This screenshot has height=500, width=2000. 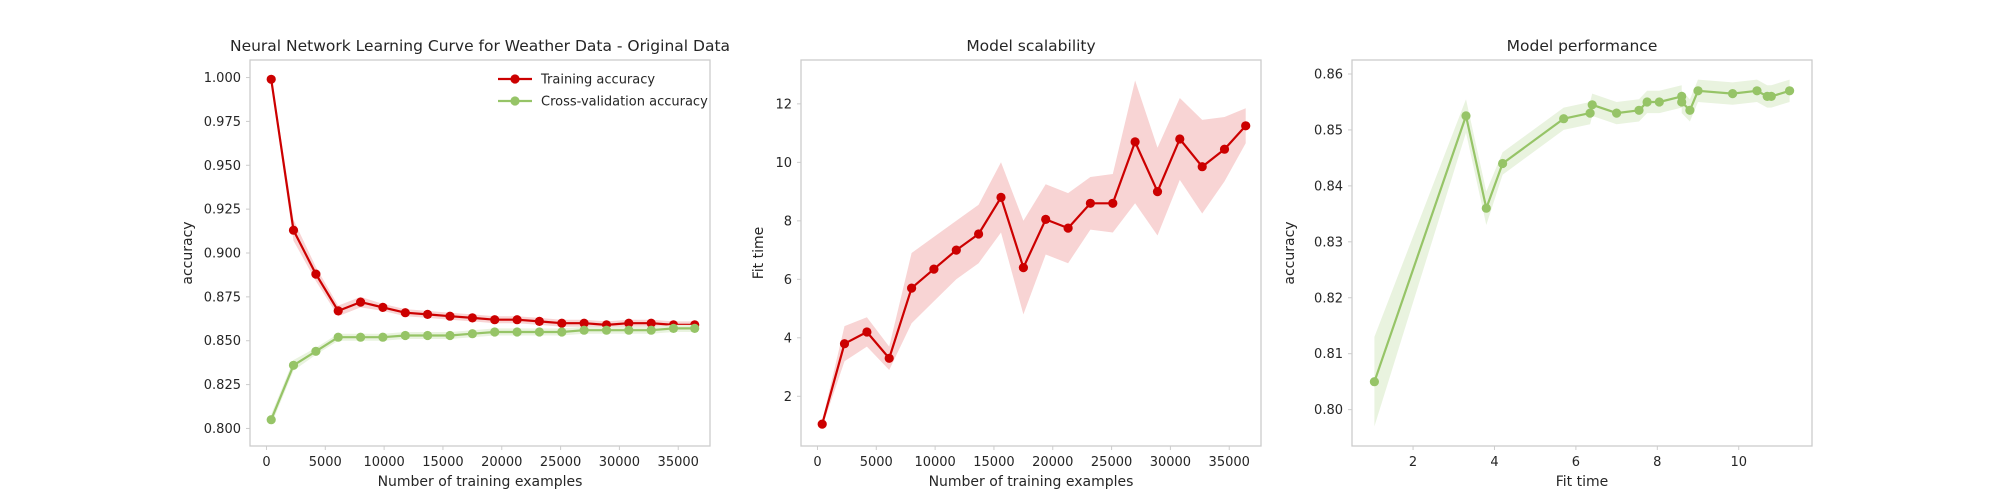 I want to click on learning-curve-x-tick-label: 15000, so click(x=442, y=462).